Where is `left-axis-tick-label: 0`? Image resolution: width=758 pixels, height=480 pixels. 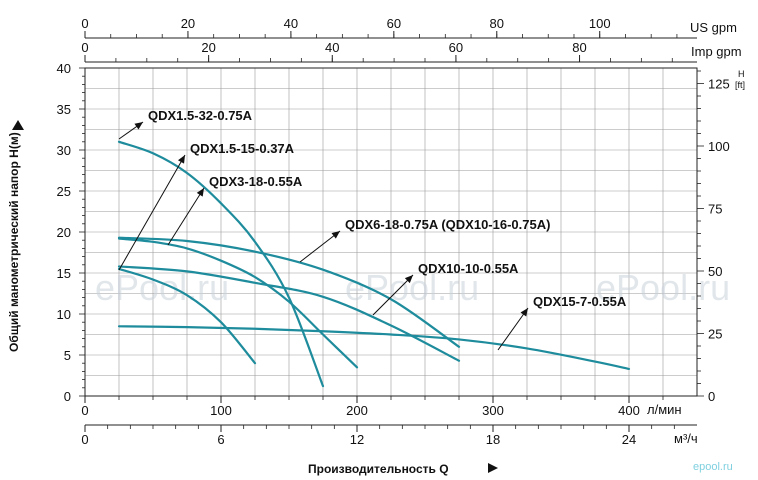 left-axis-tick-label: 0 is located at coordinates (67, 396).